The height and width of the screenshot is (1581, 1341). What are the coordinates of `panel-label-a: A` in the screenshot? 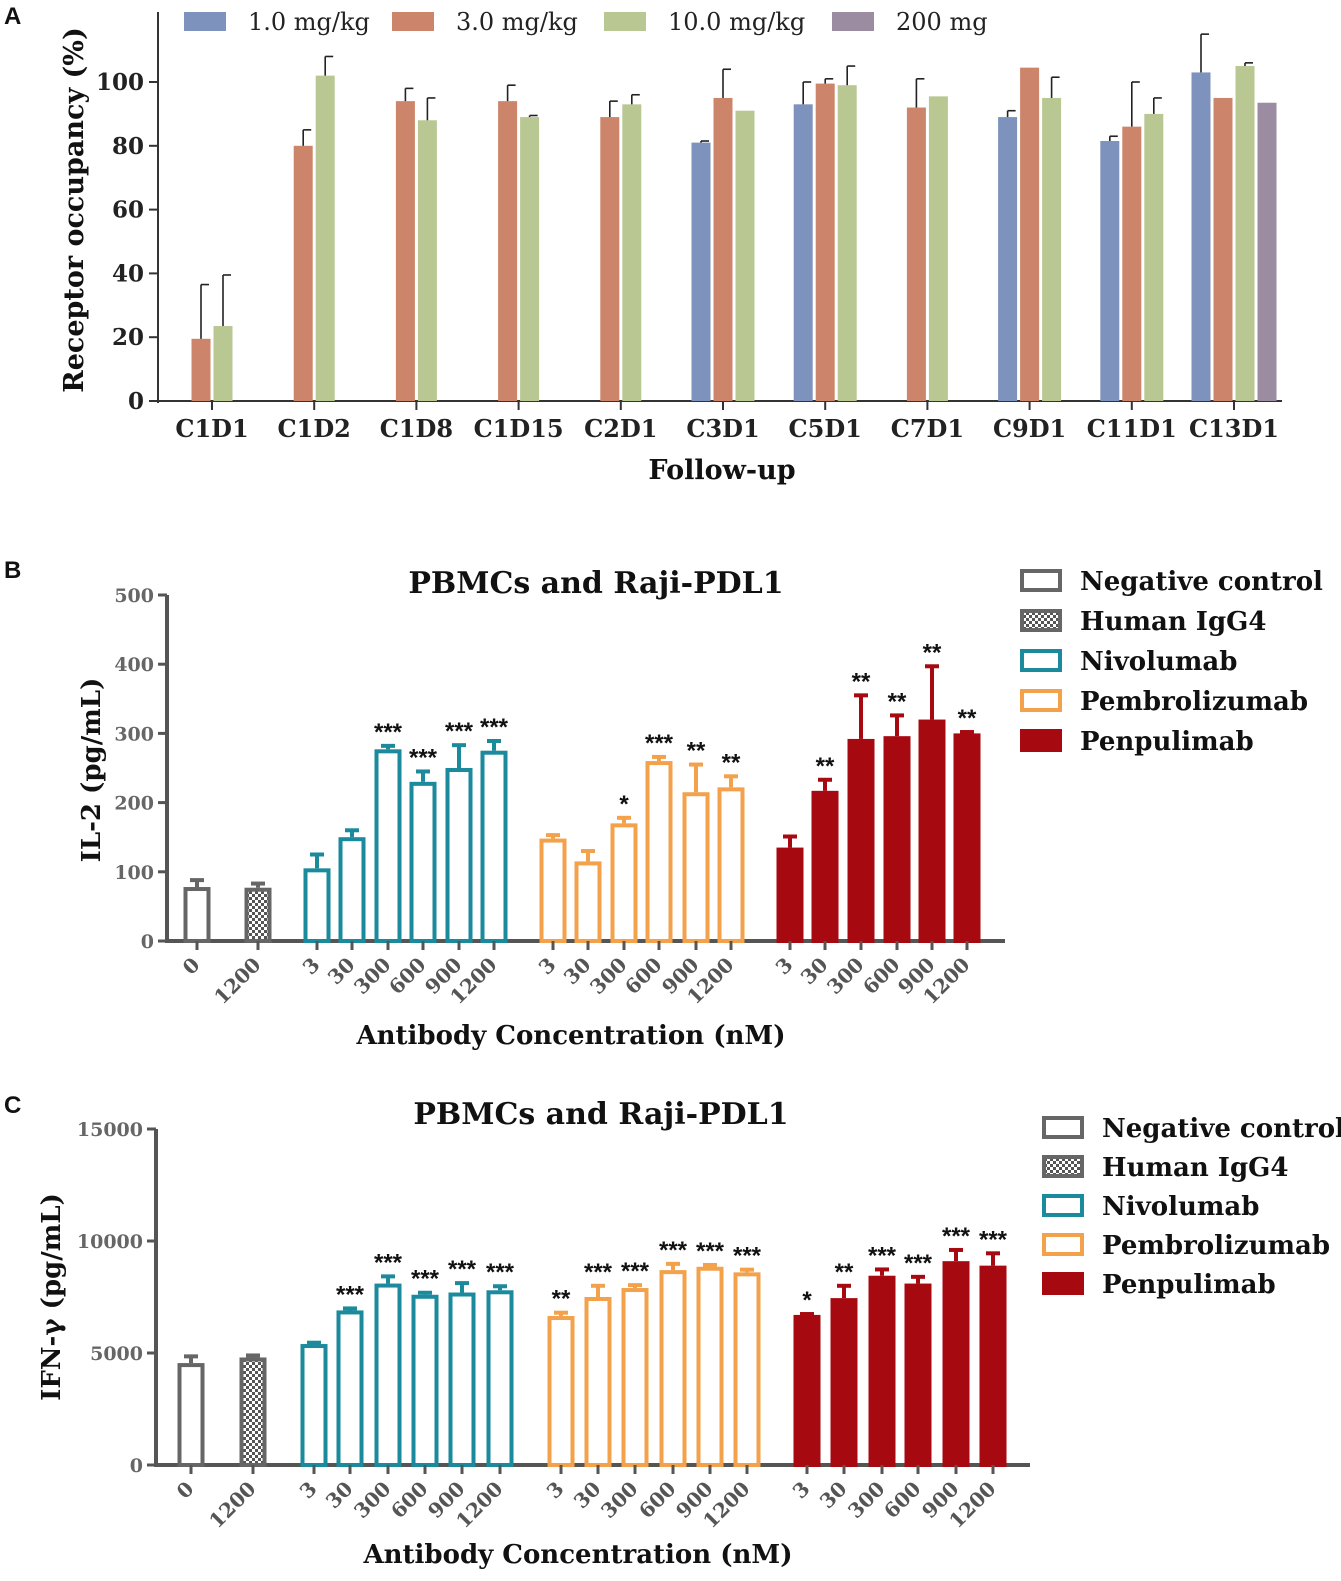 It's located at (12, 16).